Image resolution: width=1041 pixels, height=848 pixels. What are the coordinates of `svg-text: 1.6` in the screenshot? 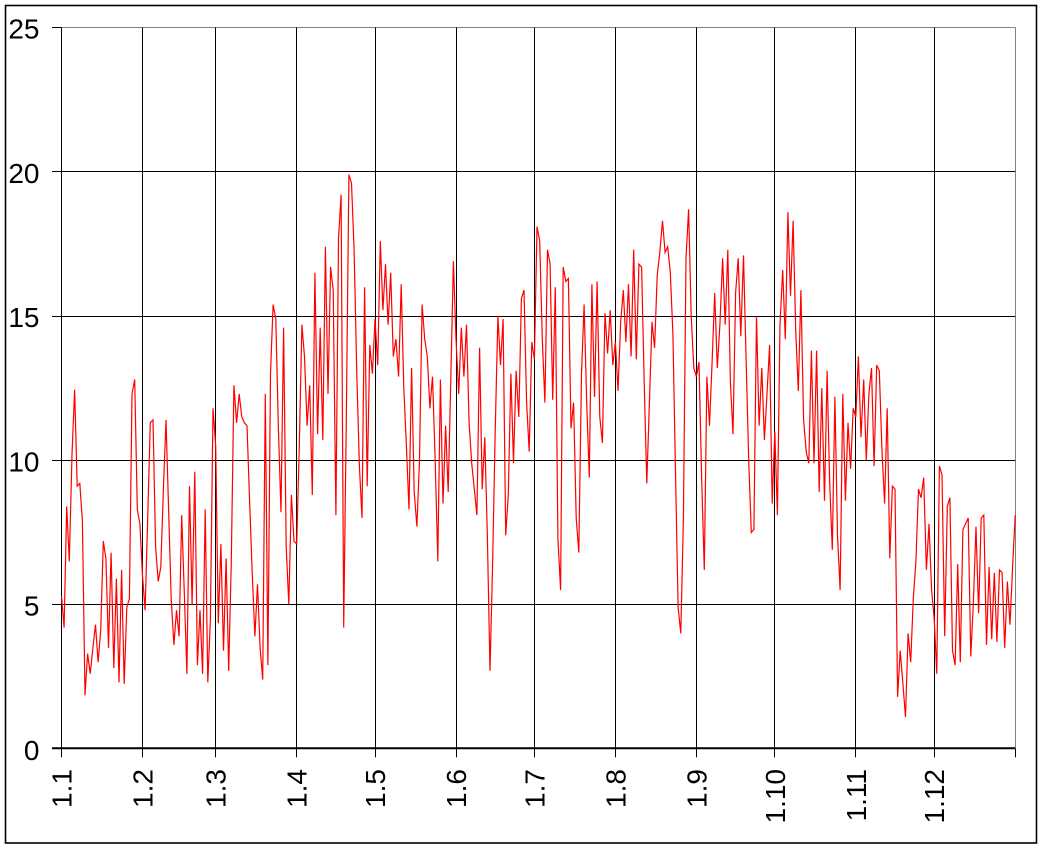 It's located at (456, 788).